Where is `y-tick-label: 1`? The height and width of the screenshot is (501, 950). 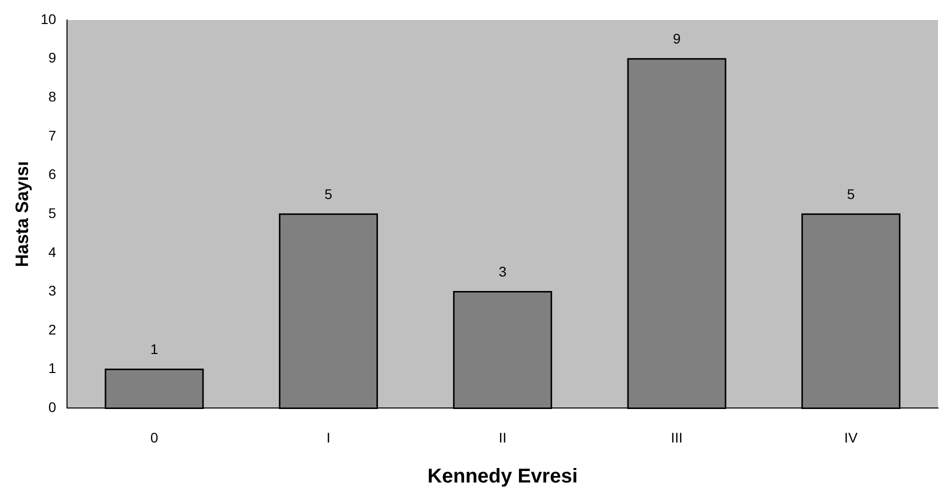
y-tick-label: 1 is located at coordinates (52, 368).